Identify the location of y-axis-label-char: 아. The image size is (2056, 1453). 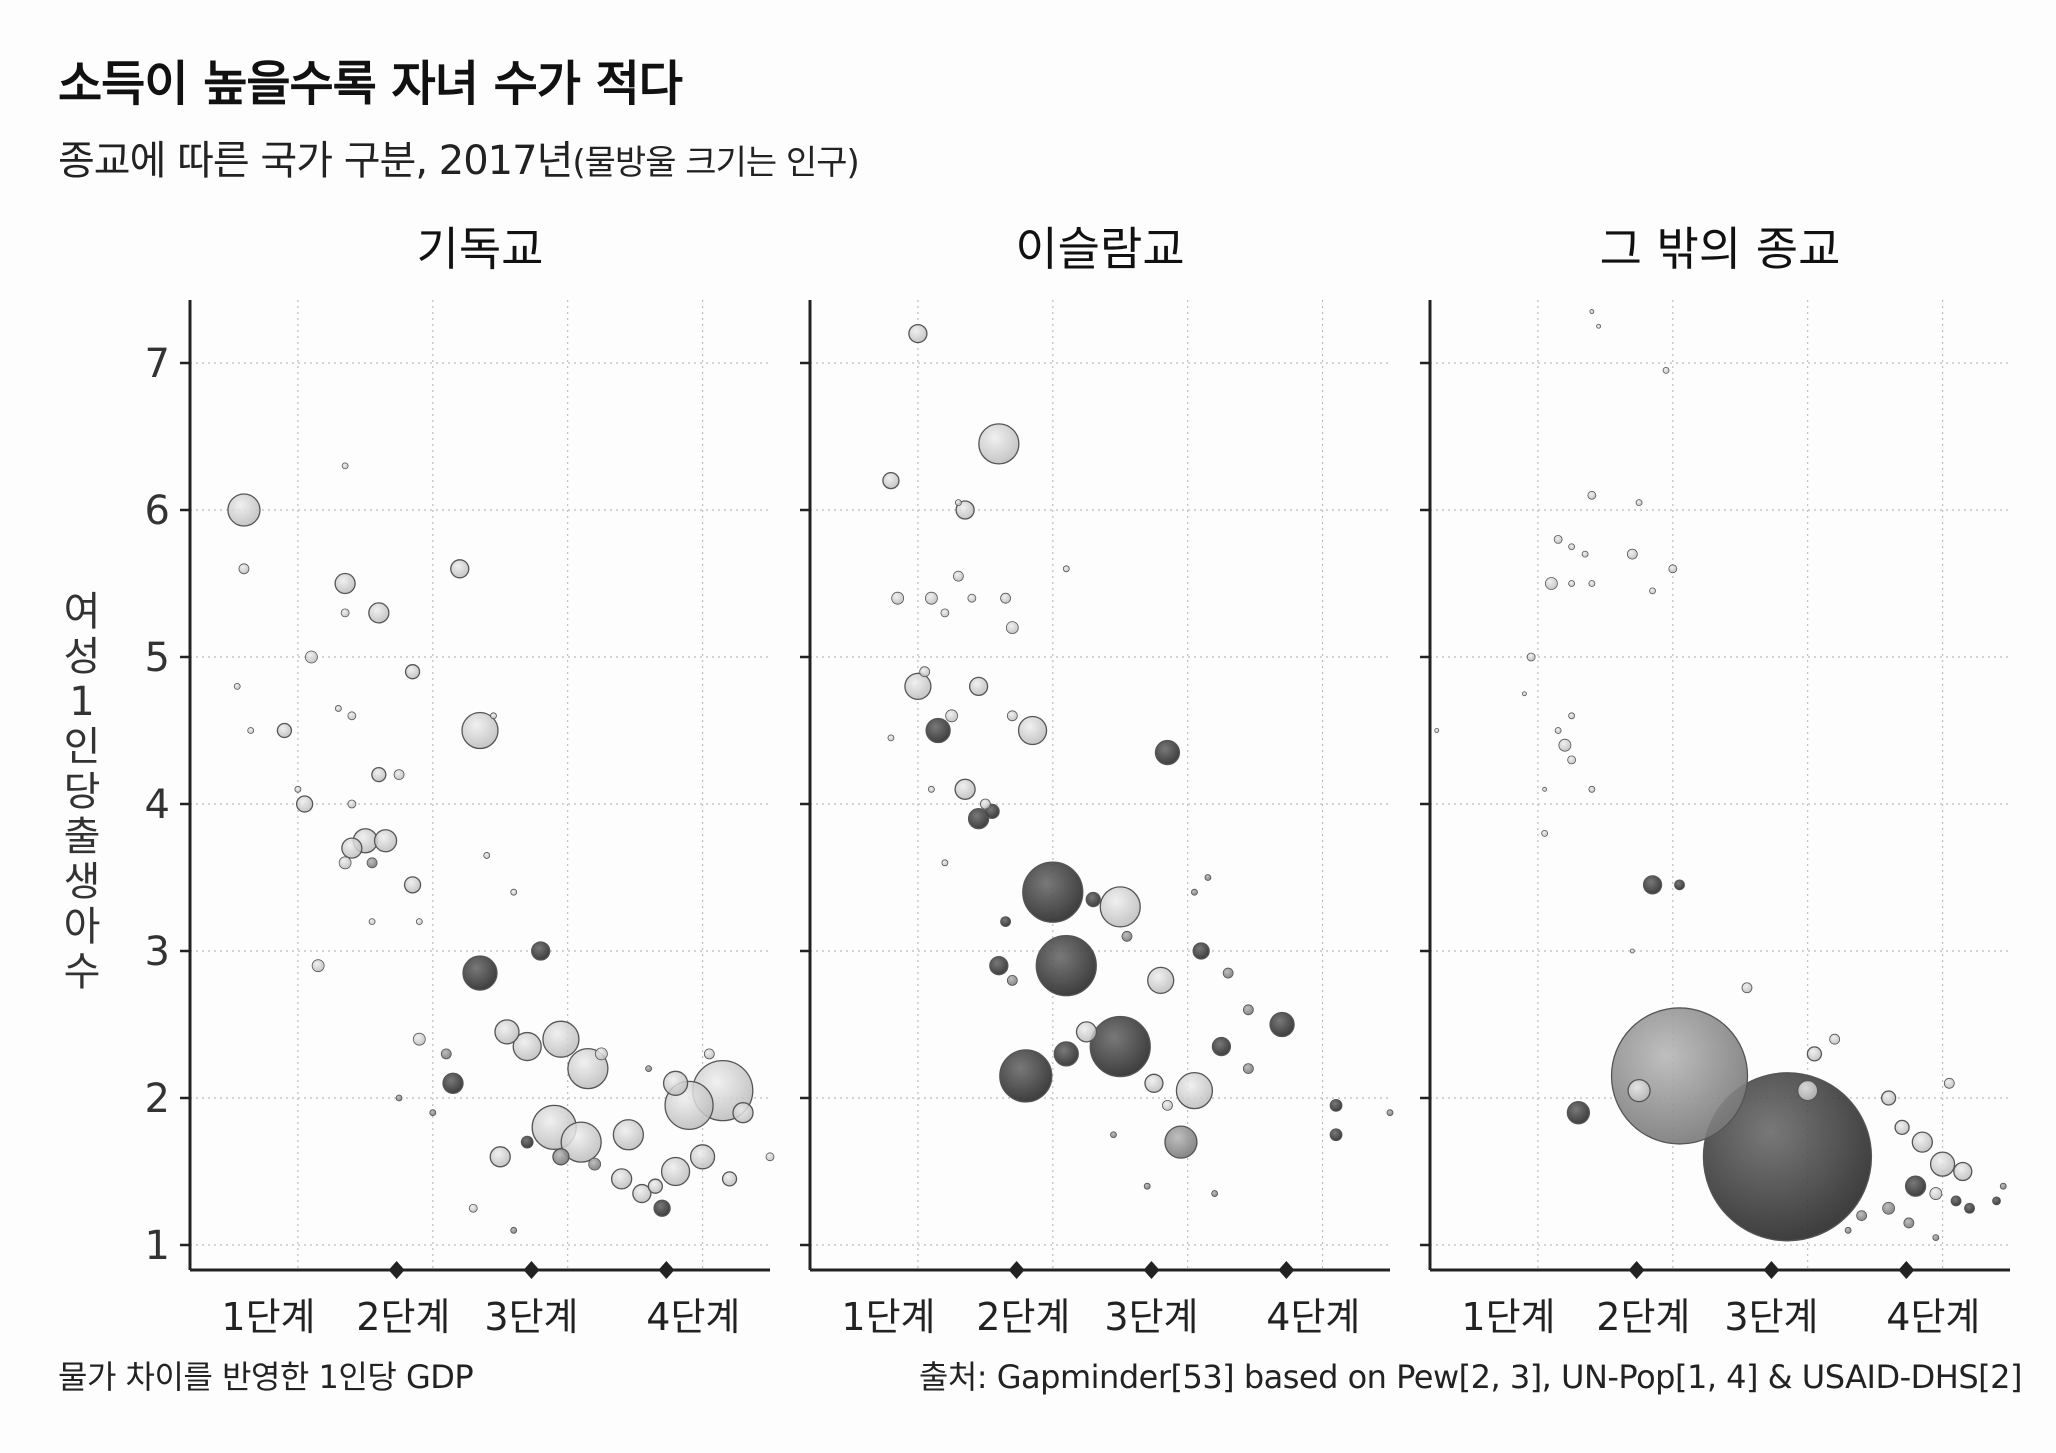
(82, 927).